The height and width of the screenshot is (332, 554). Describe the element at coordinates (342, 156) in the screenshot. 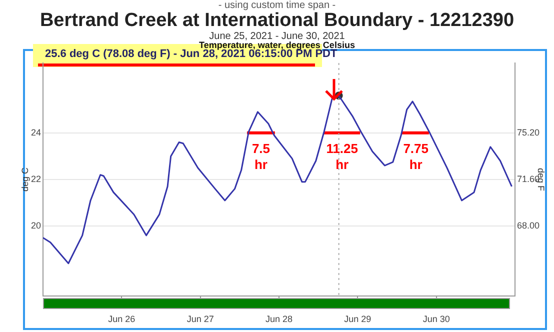

I see `annotation: 11.25 hr` at that location.